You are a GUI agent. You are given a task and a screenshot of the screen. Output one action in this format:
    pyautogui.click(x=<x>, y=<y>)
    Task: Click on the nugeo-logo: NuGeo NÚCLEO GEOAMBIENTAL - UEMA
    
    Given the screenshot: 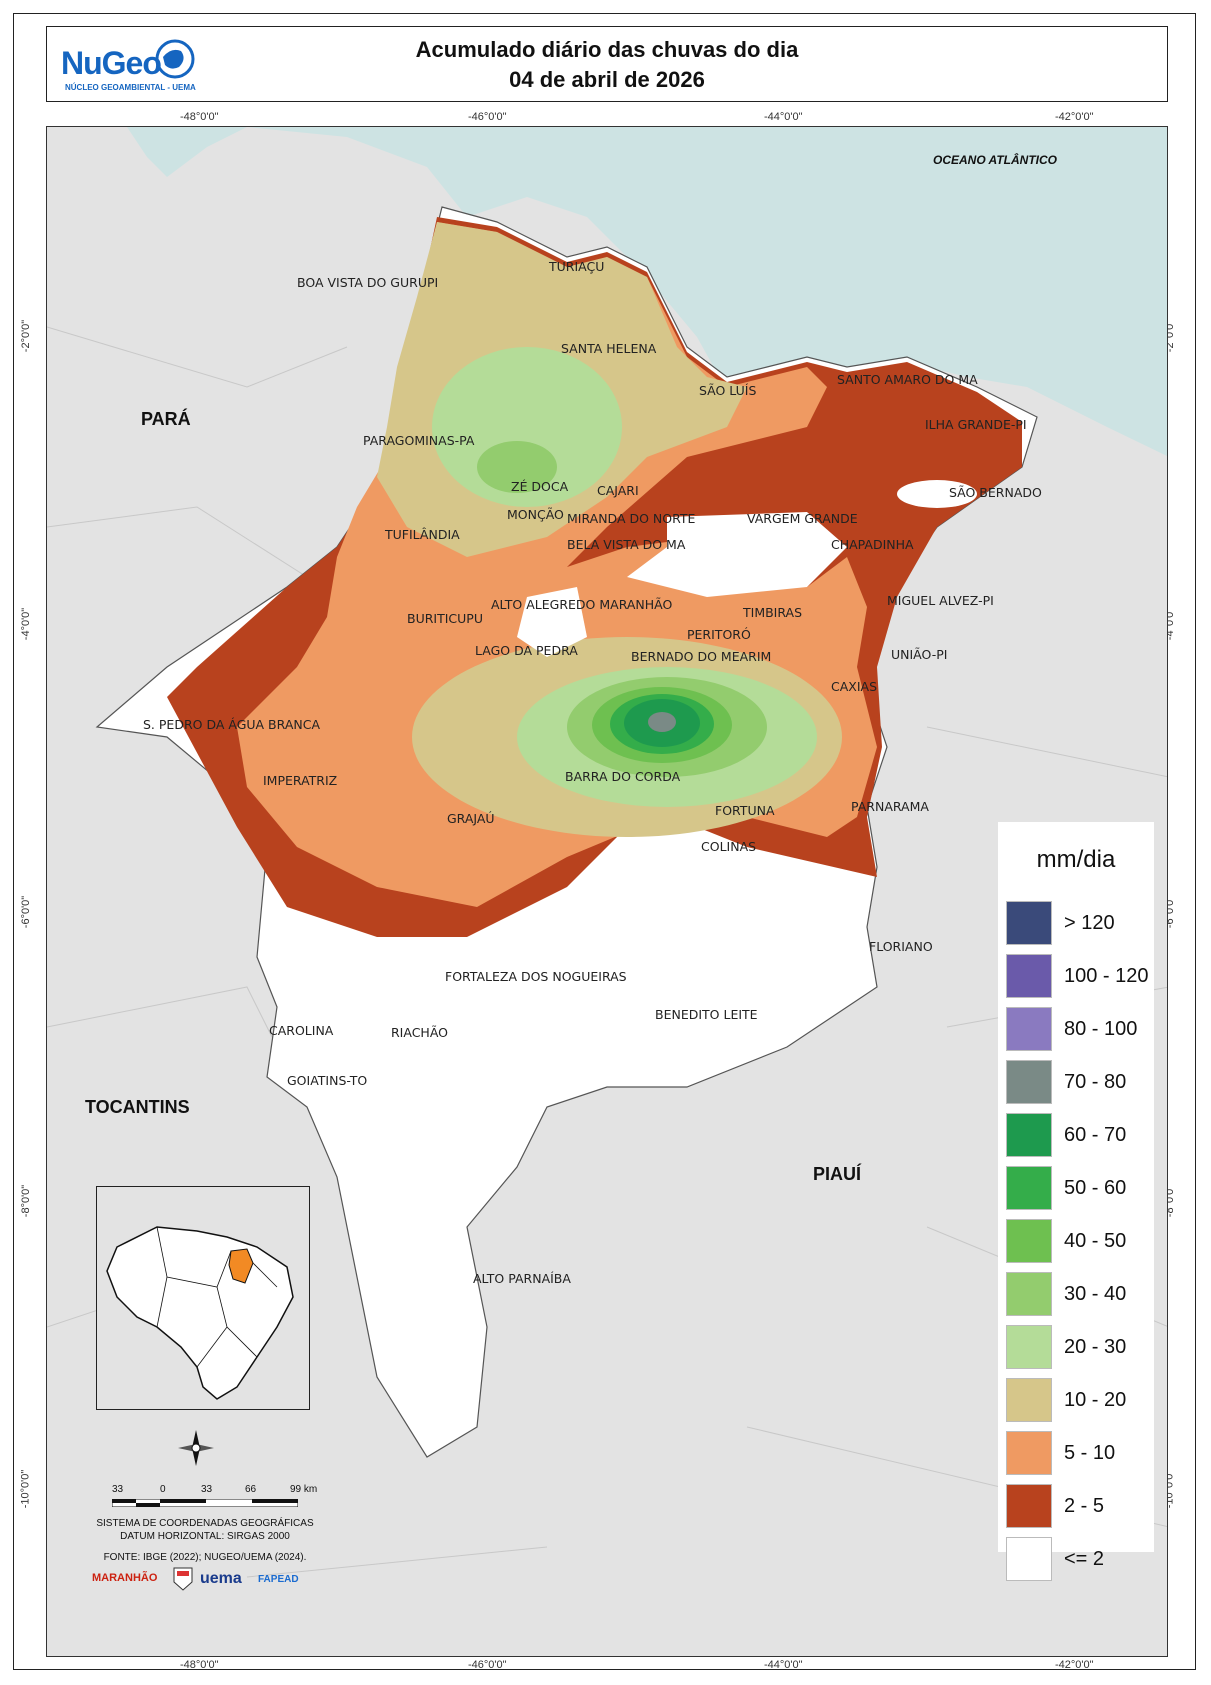 What is the action you would take?
    pyautogui.click(x=151, y=65)
    